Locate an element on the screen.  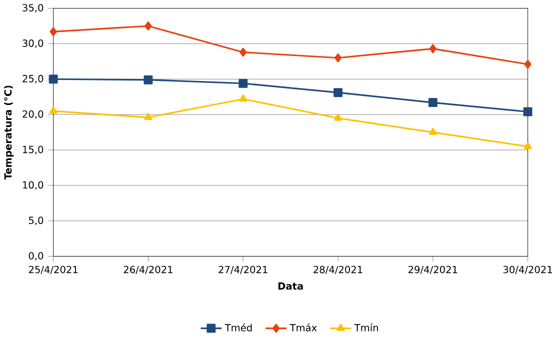
x-tick-label: 25/4/2021 is located at coordinates (53, 270).